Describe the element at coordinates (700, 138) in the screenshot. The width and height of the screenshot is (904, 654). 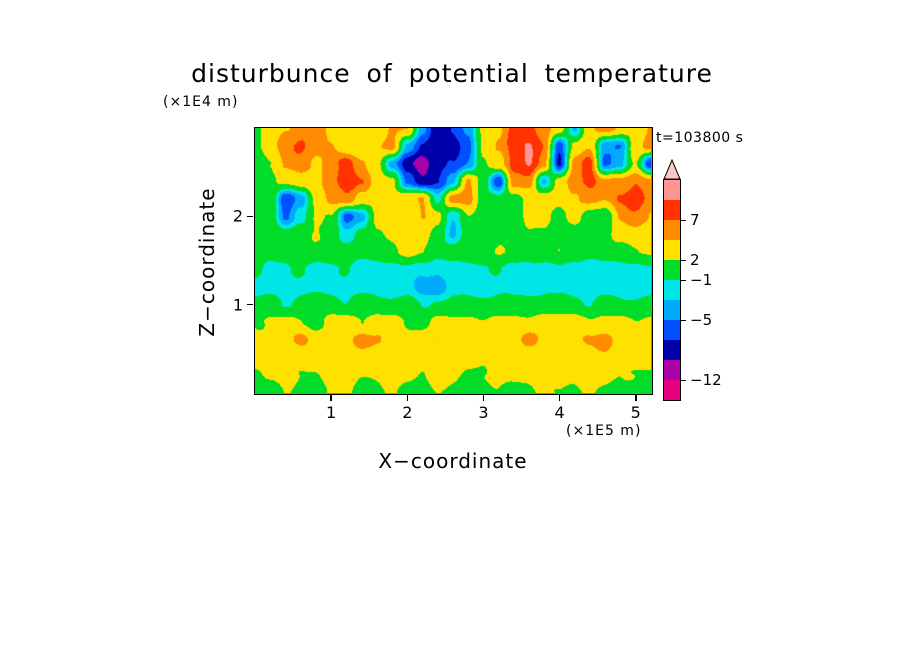
I see `time-stamp-label: t=103800 s` at that location.